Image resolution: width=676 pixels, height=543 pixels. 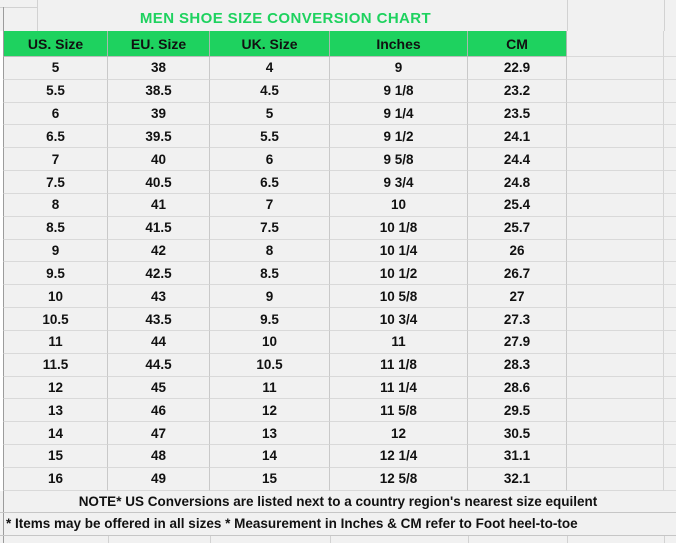 What do you see at coordinates (55, 160) in the screenshot?
I see `table-cell-us-size: 7` at bounding box center [55, 160].